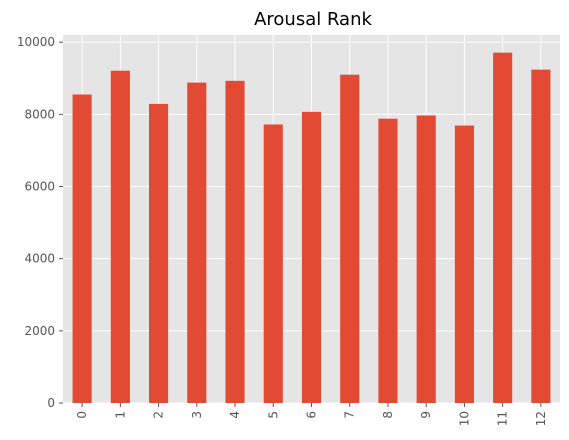 The width and height of the screenshot is (569, 440). What do you see at coordinates (39, 187) in the screenshot?
I see `y-tick-label: 6000` at bounding box center [39, 187].